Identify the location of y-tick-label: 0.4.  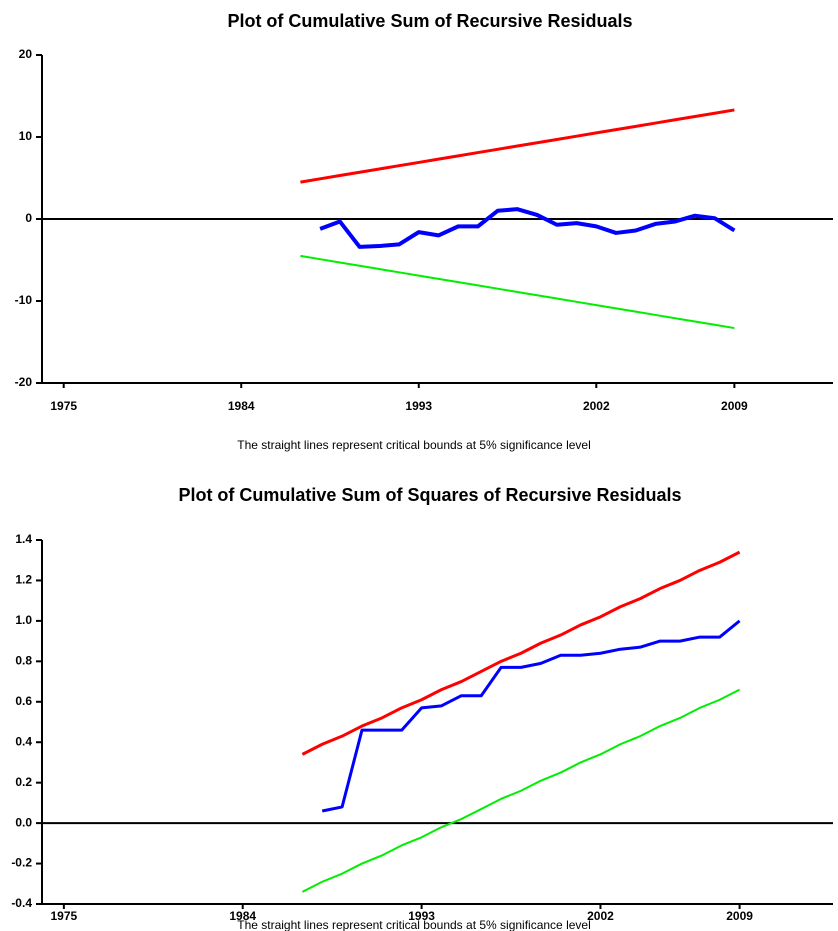
(23, 741).